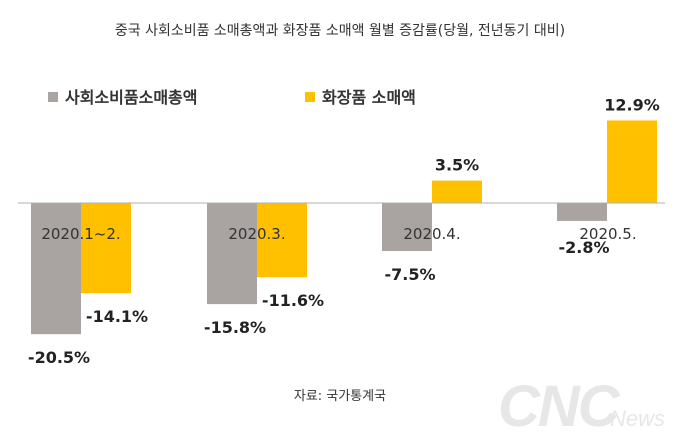 Image resolution: width=680 pixels, height=443 pixels. What do you see at coordinates (632, 104) in the screenshot?
I see `value-label-cosmetics-3: 12.9%` at bounding box center [632, 104].